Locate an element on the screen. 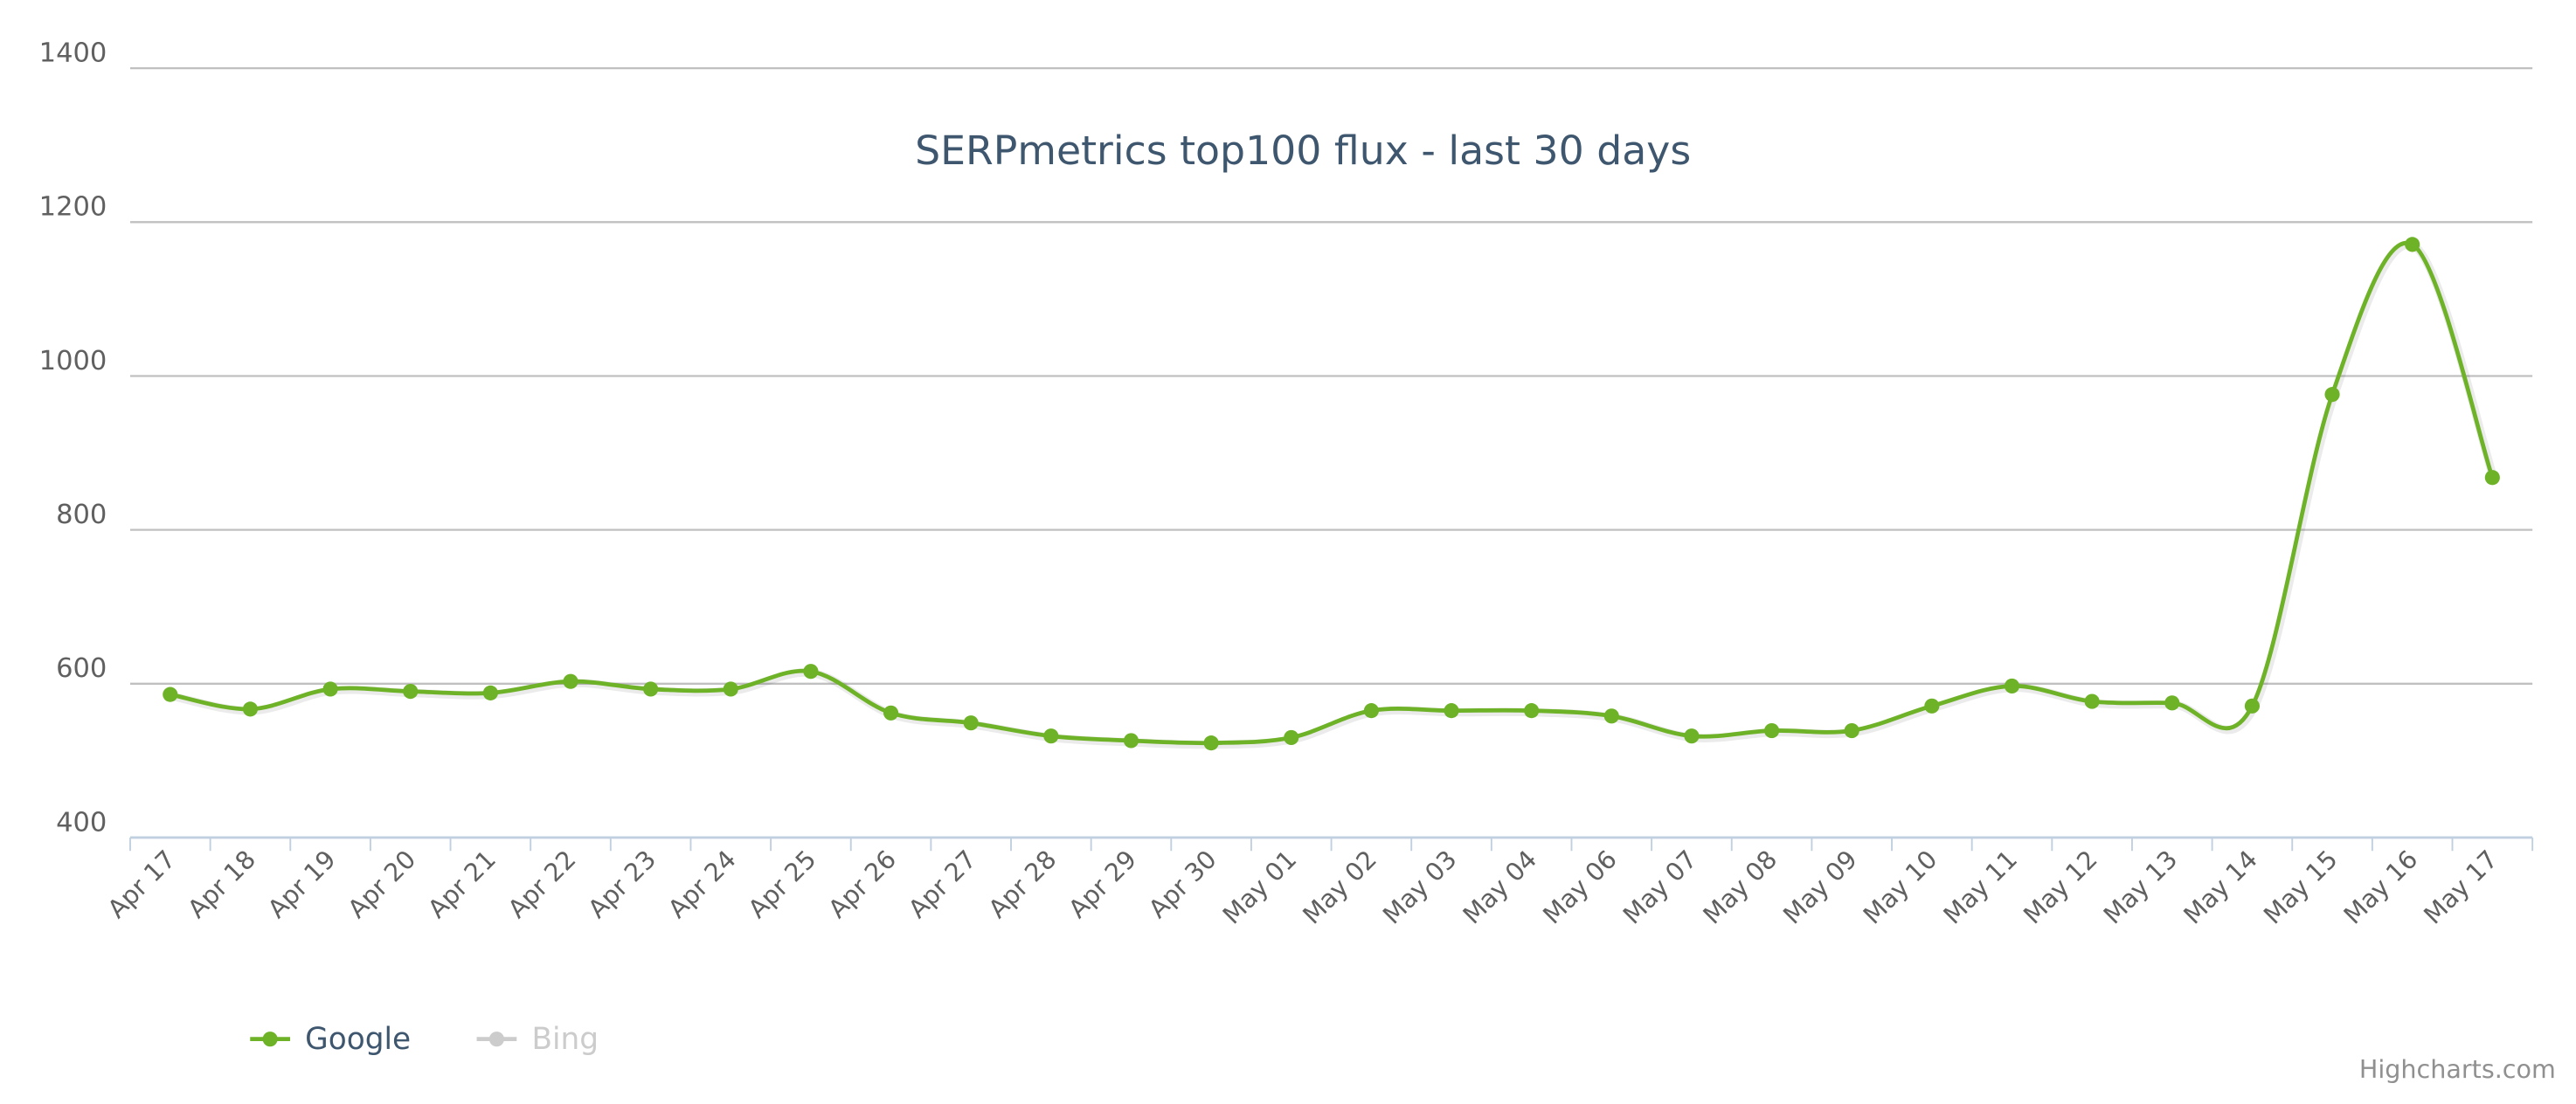 The height and width of the screenshot is (1104, 2576). y-tick-label: 1400 is located at coordinates (73, 53).